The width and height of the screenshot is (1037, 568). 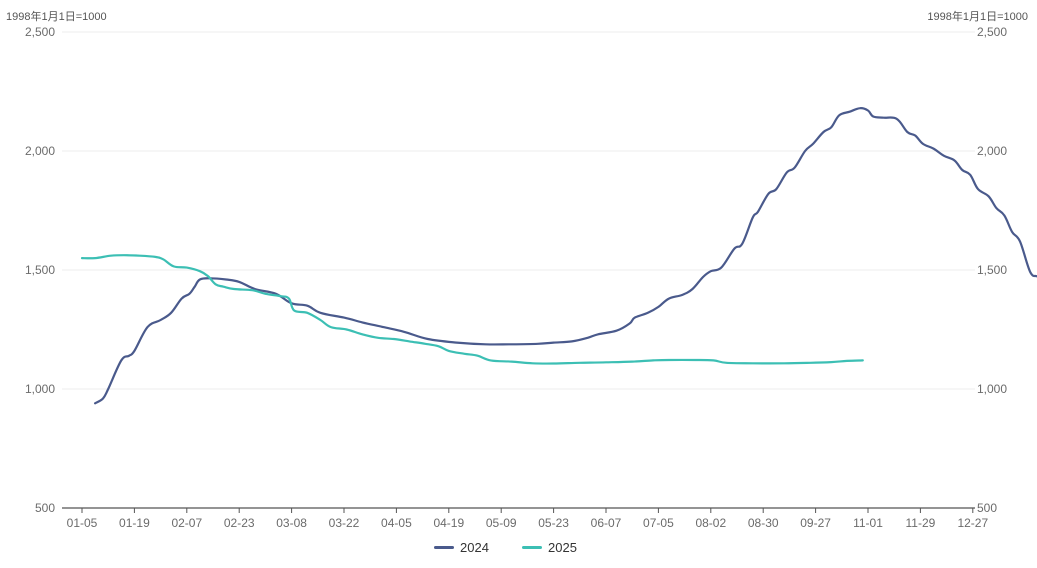 What do you see at coordinates (239, 523) in the screenshot?
I see `x-tick-label: 02-23` at bounding box center [239, 523].